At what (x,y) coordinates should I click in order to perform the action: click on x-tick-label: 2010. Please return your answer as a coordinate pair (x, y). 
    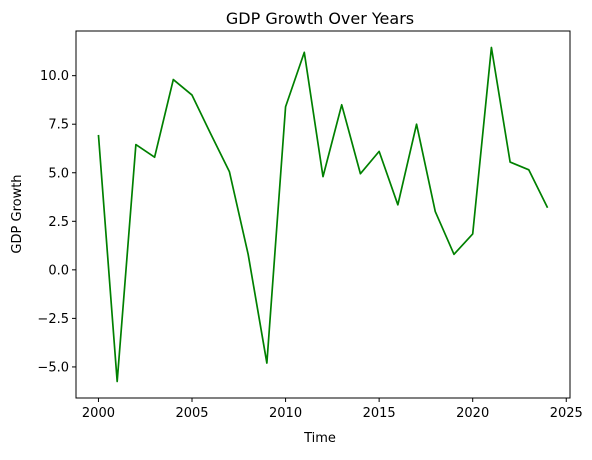
    Looking at the image, I should click on (285, 413).